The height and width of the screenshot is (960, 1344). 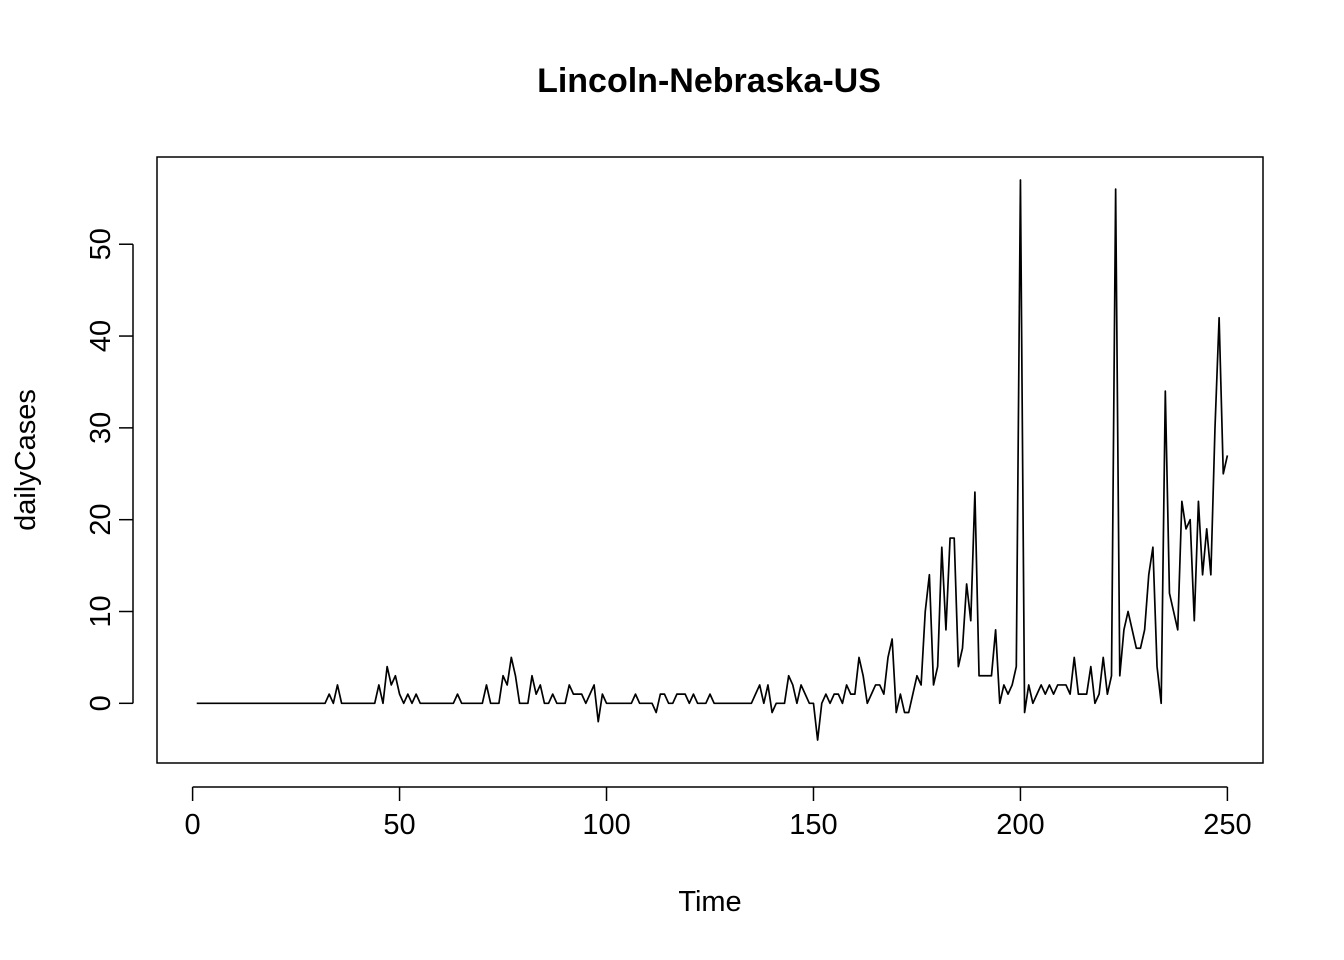 I want to click on y-tick-label: 30, so click(x=101, y=428).